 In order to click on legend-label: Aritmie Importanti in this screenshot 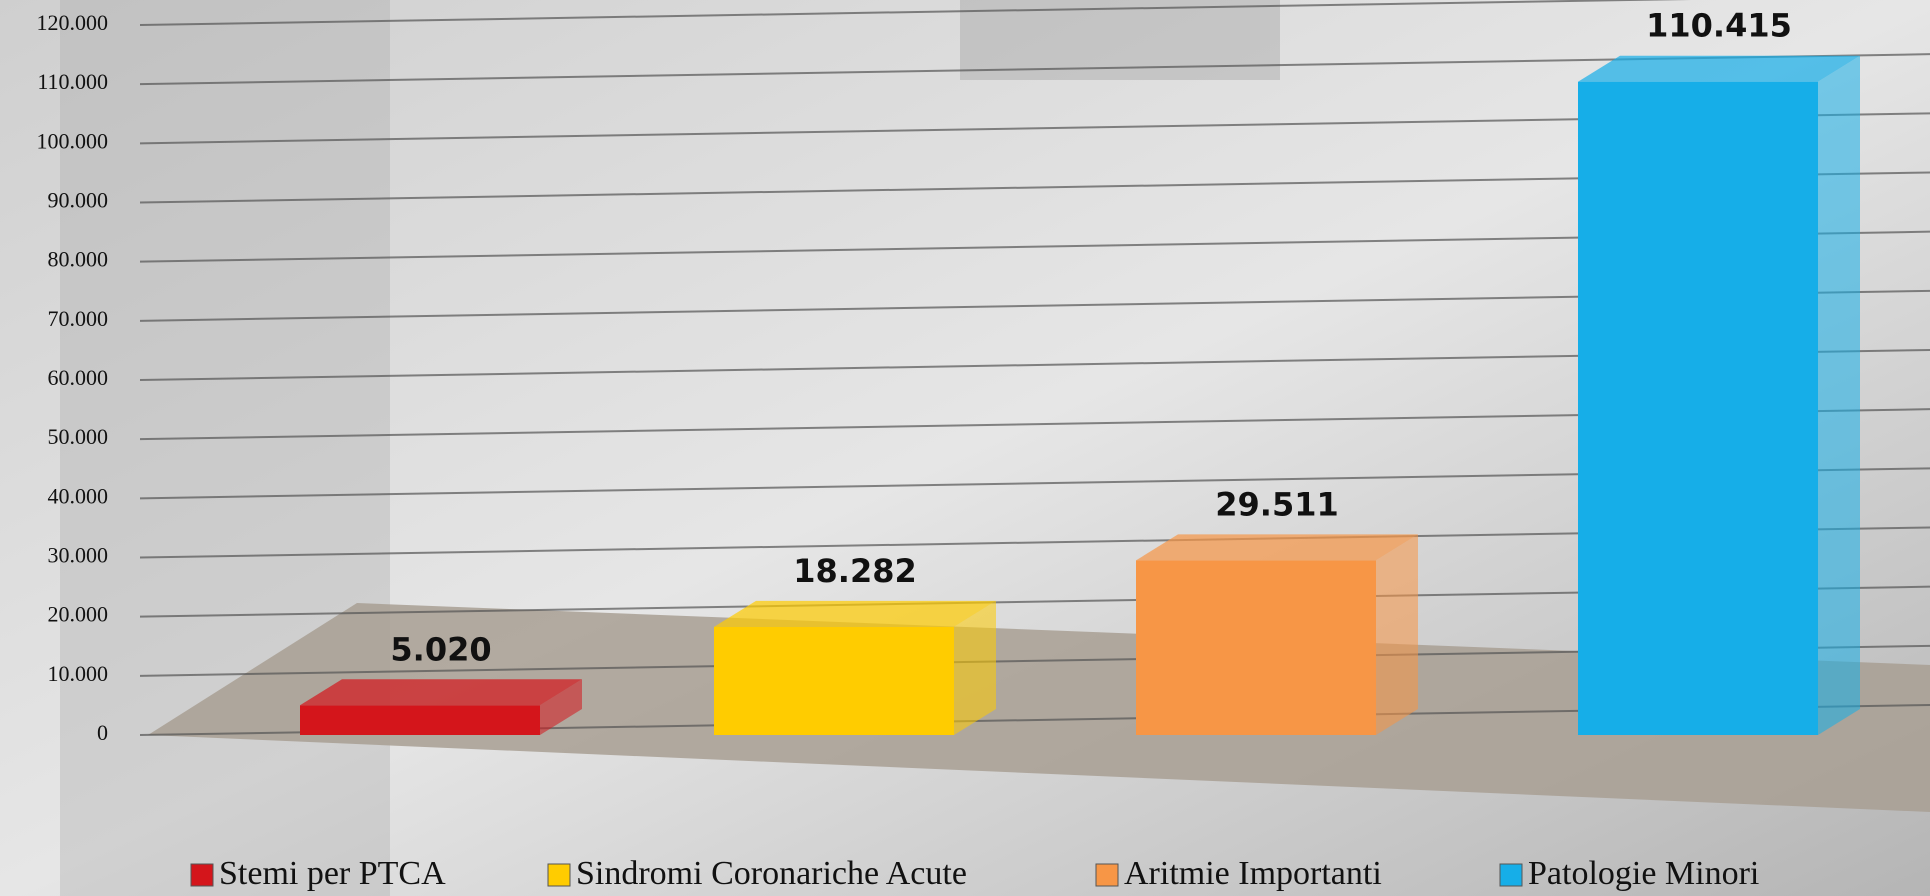, I will do `click(1253, 873)`.